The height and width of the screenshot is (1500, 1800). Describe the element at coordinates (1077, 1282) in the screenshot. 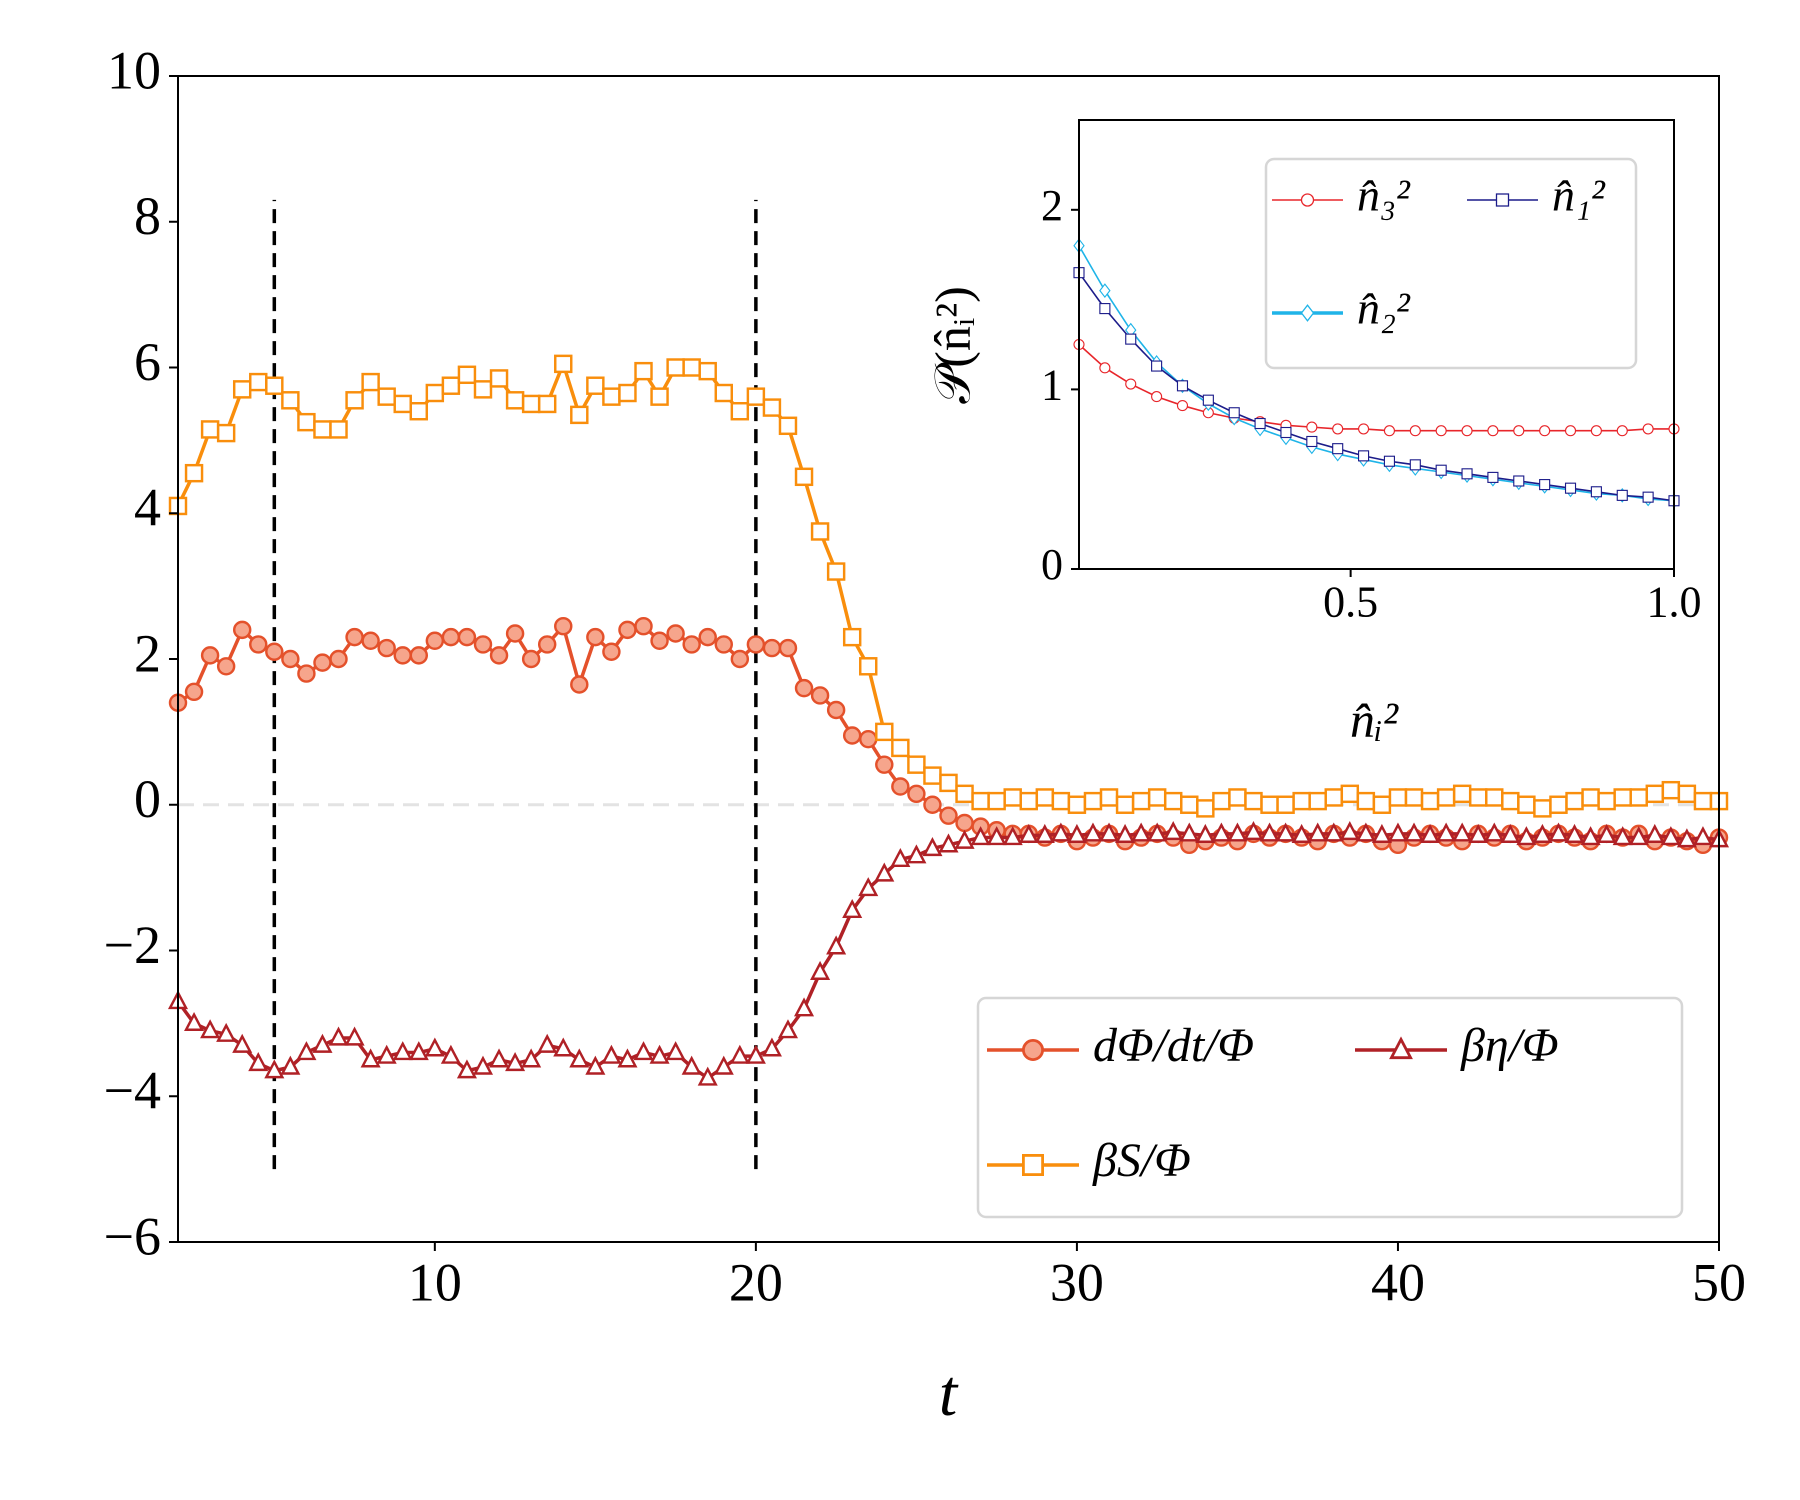

I see `x-tick-label: 30` at that location.